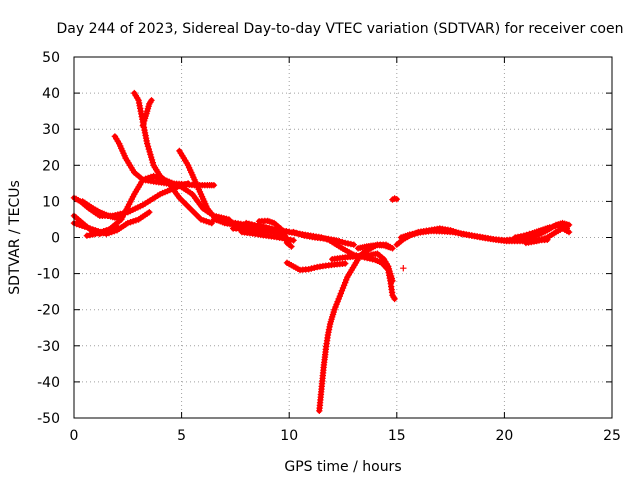 This screenshot has width=640, height=480. What do you see at coordinates (48, 419) in the screenshot?
I see `y-tick-label: -50` at bounding box center [48, 419].